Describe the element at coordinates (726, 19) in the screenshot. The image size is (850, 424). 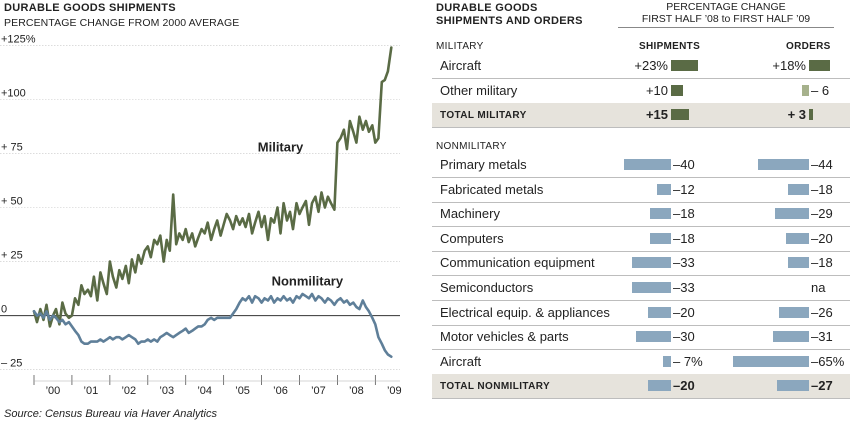
I see `percentage-change-line2: FIRST HALF ’08 to FIRST HALF ’09` at that location.